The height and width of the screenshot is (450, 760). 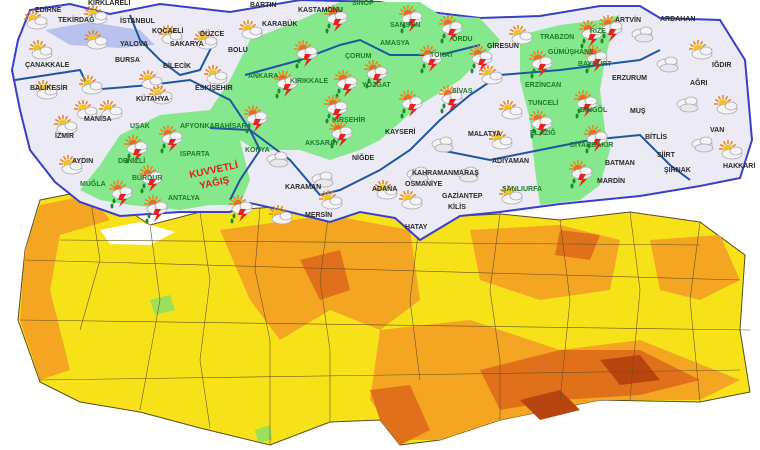 I want to click on city-label: HATAY, so click(x=416, y=227).